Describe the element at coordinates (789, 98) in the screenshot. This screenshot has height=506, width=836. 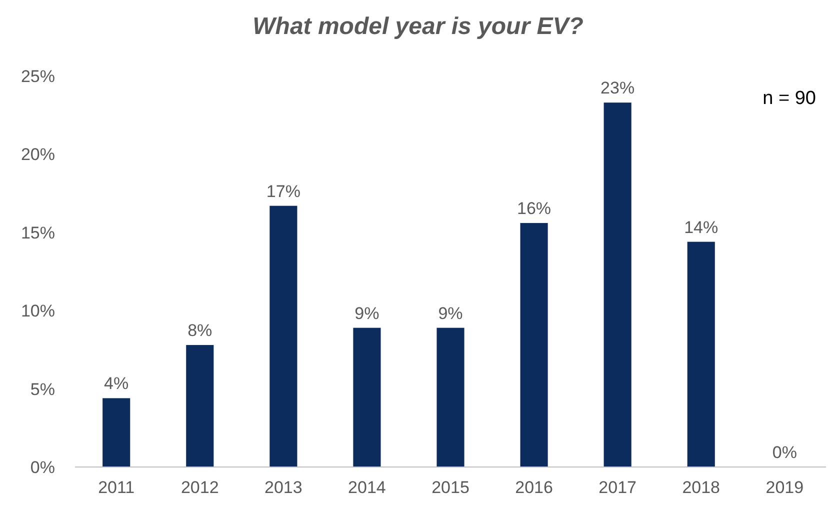
I see `annotation: n = 90` at that location.